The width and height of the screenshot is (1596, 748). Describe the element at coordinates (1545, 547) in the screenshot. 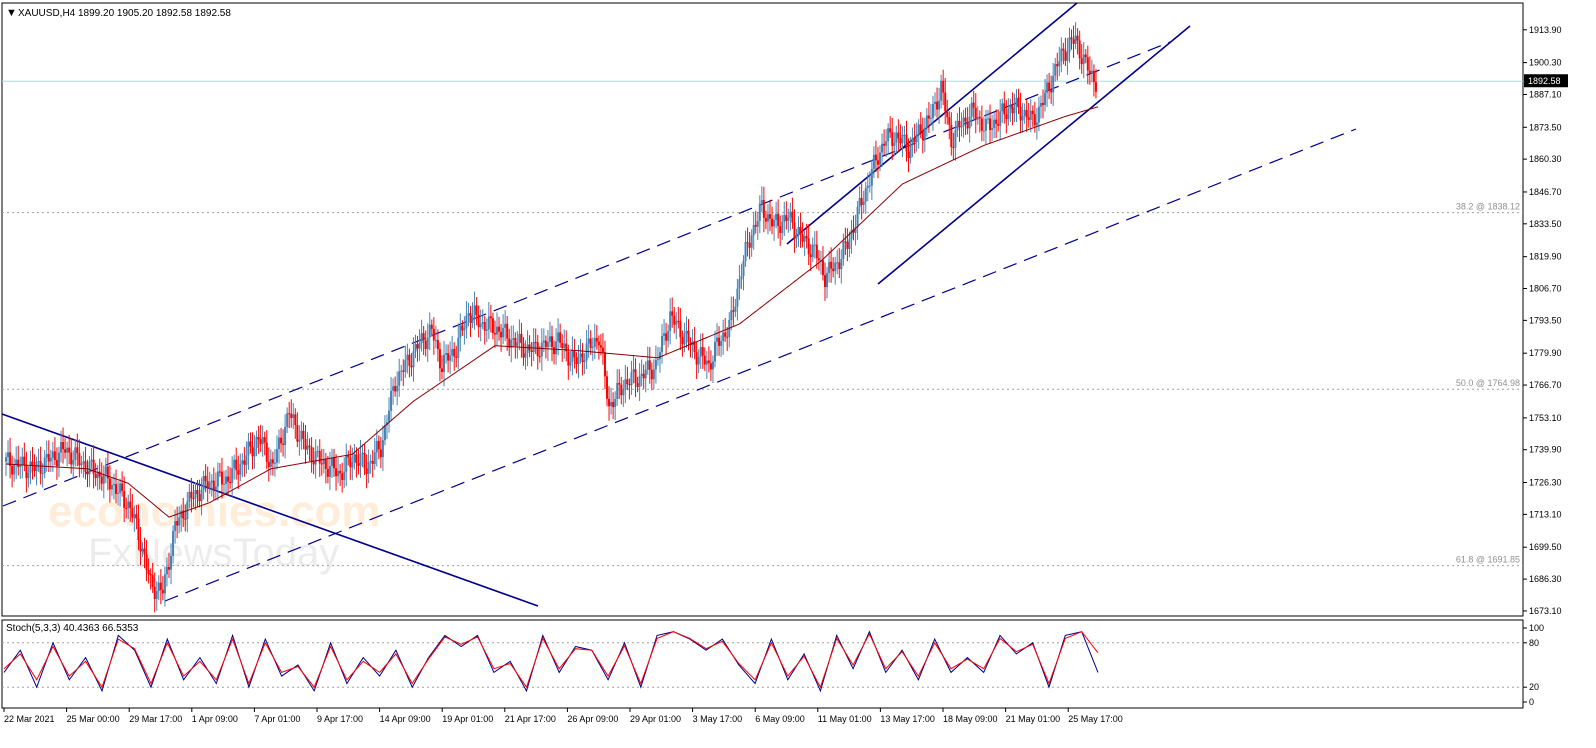

I see `price-axis-label: 1699.50` at that location.